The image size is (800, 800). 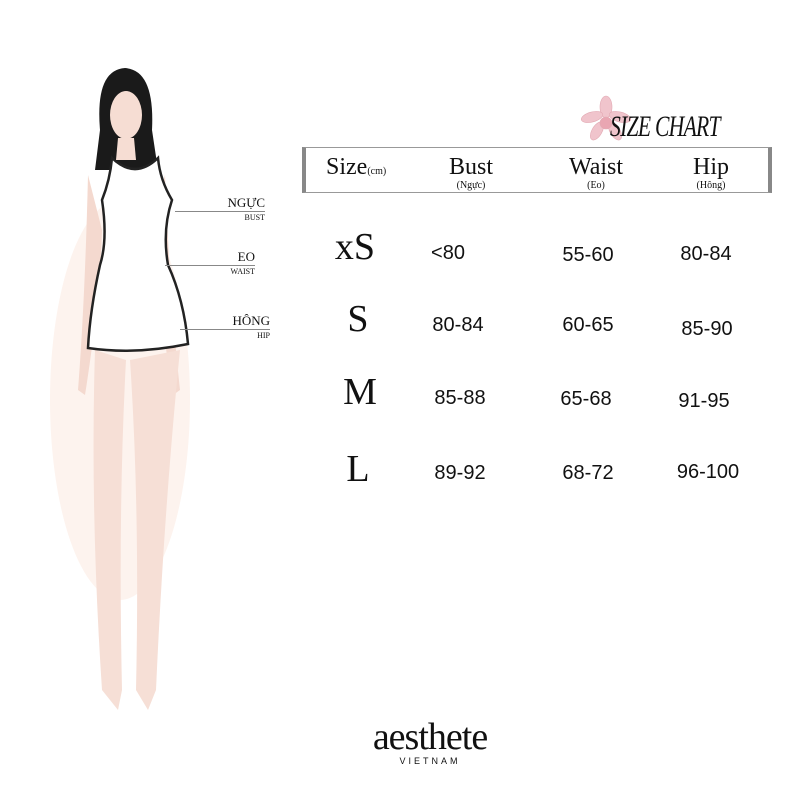 I want to click on header-size: Size(cm), so click(x=356, y=167).